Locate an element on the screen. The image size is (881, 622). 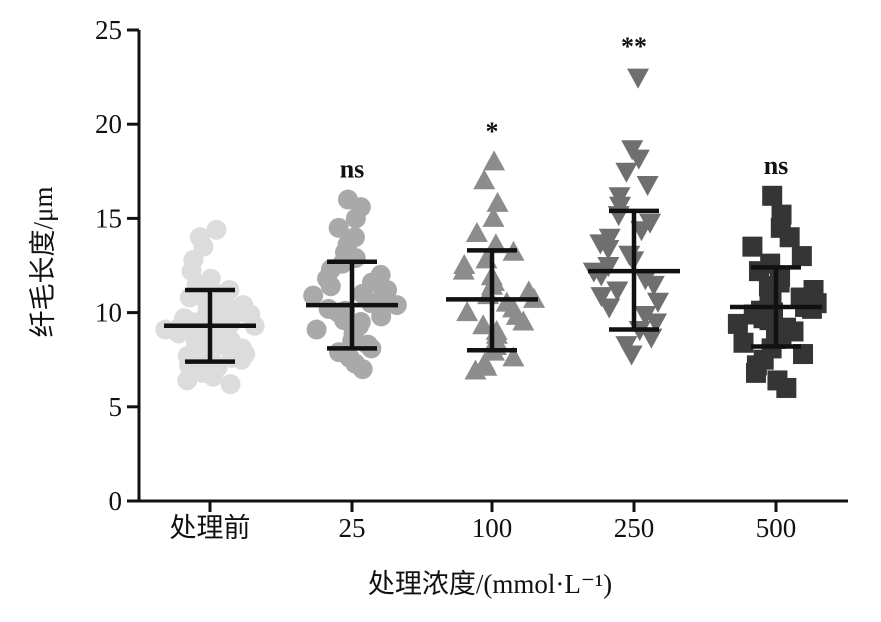
y-tick-label: 15 is located at coordinates (108, 218).